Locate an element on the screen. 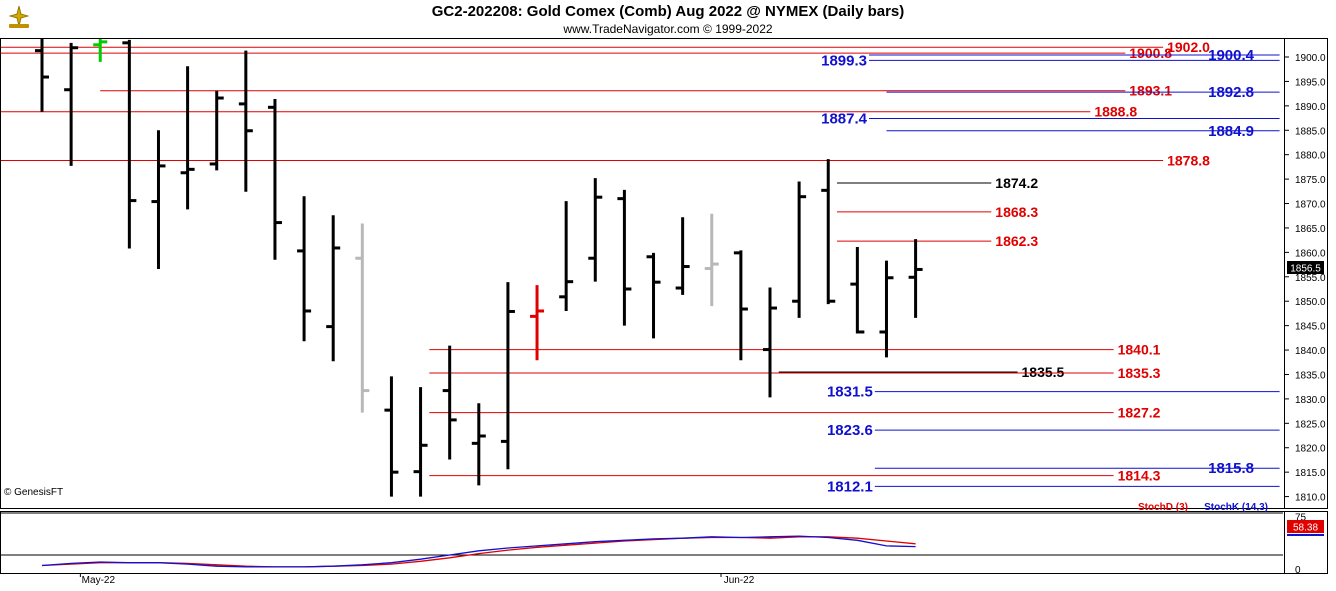  price-tick-label: 1820.0 is located at coordinates (1310, 449).